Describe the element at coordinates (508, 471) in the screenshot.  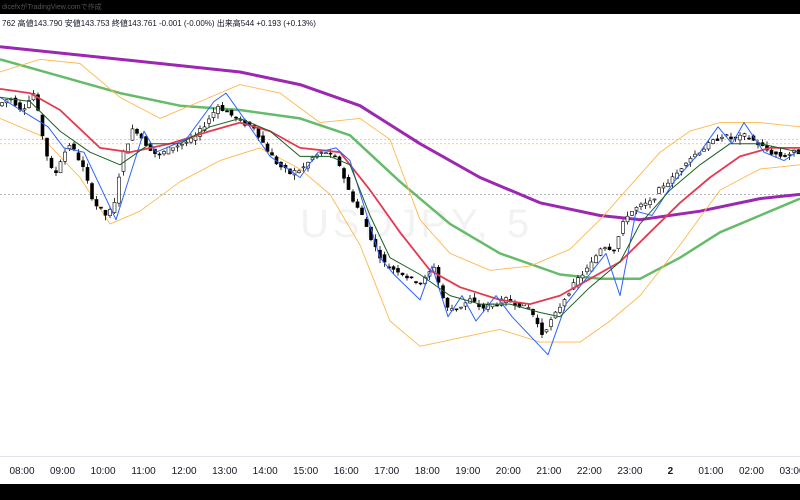
I see `time-tick-label: 20:00` at that location.